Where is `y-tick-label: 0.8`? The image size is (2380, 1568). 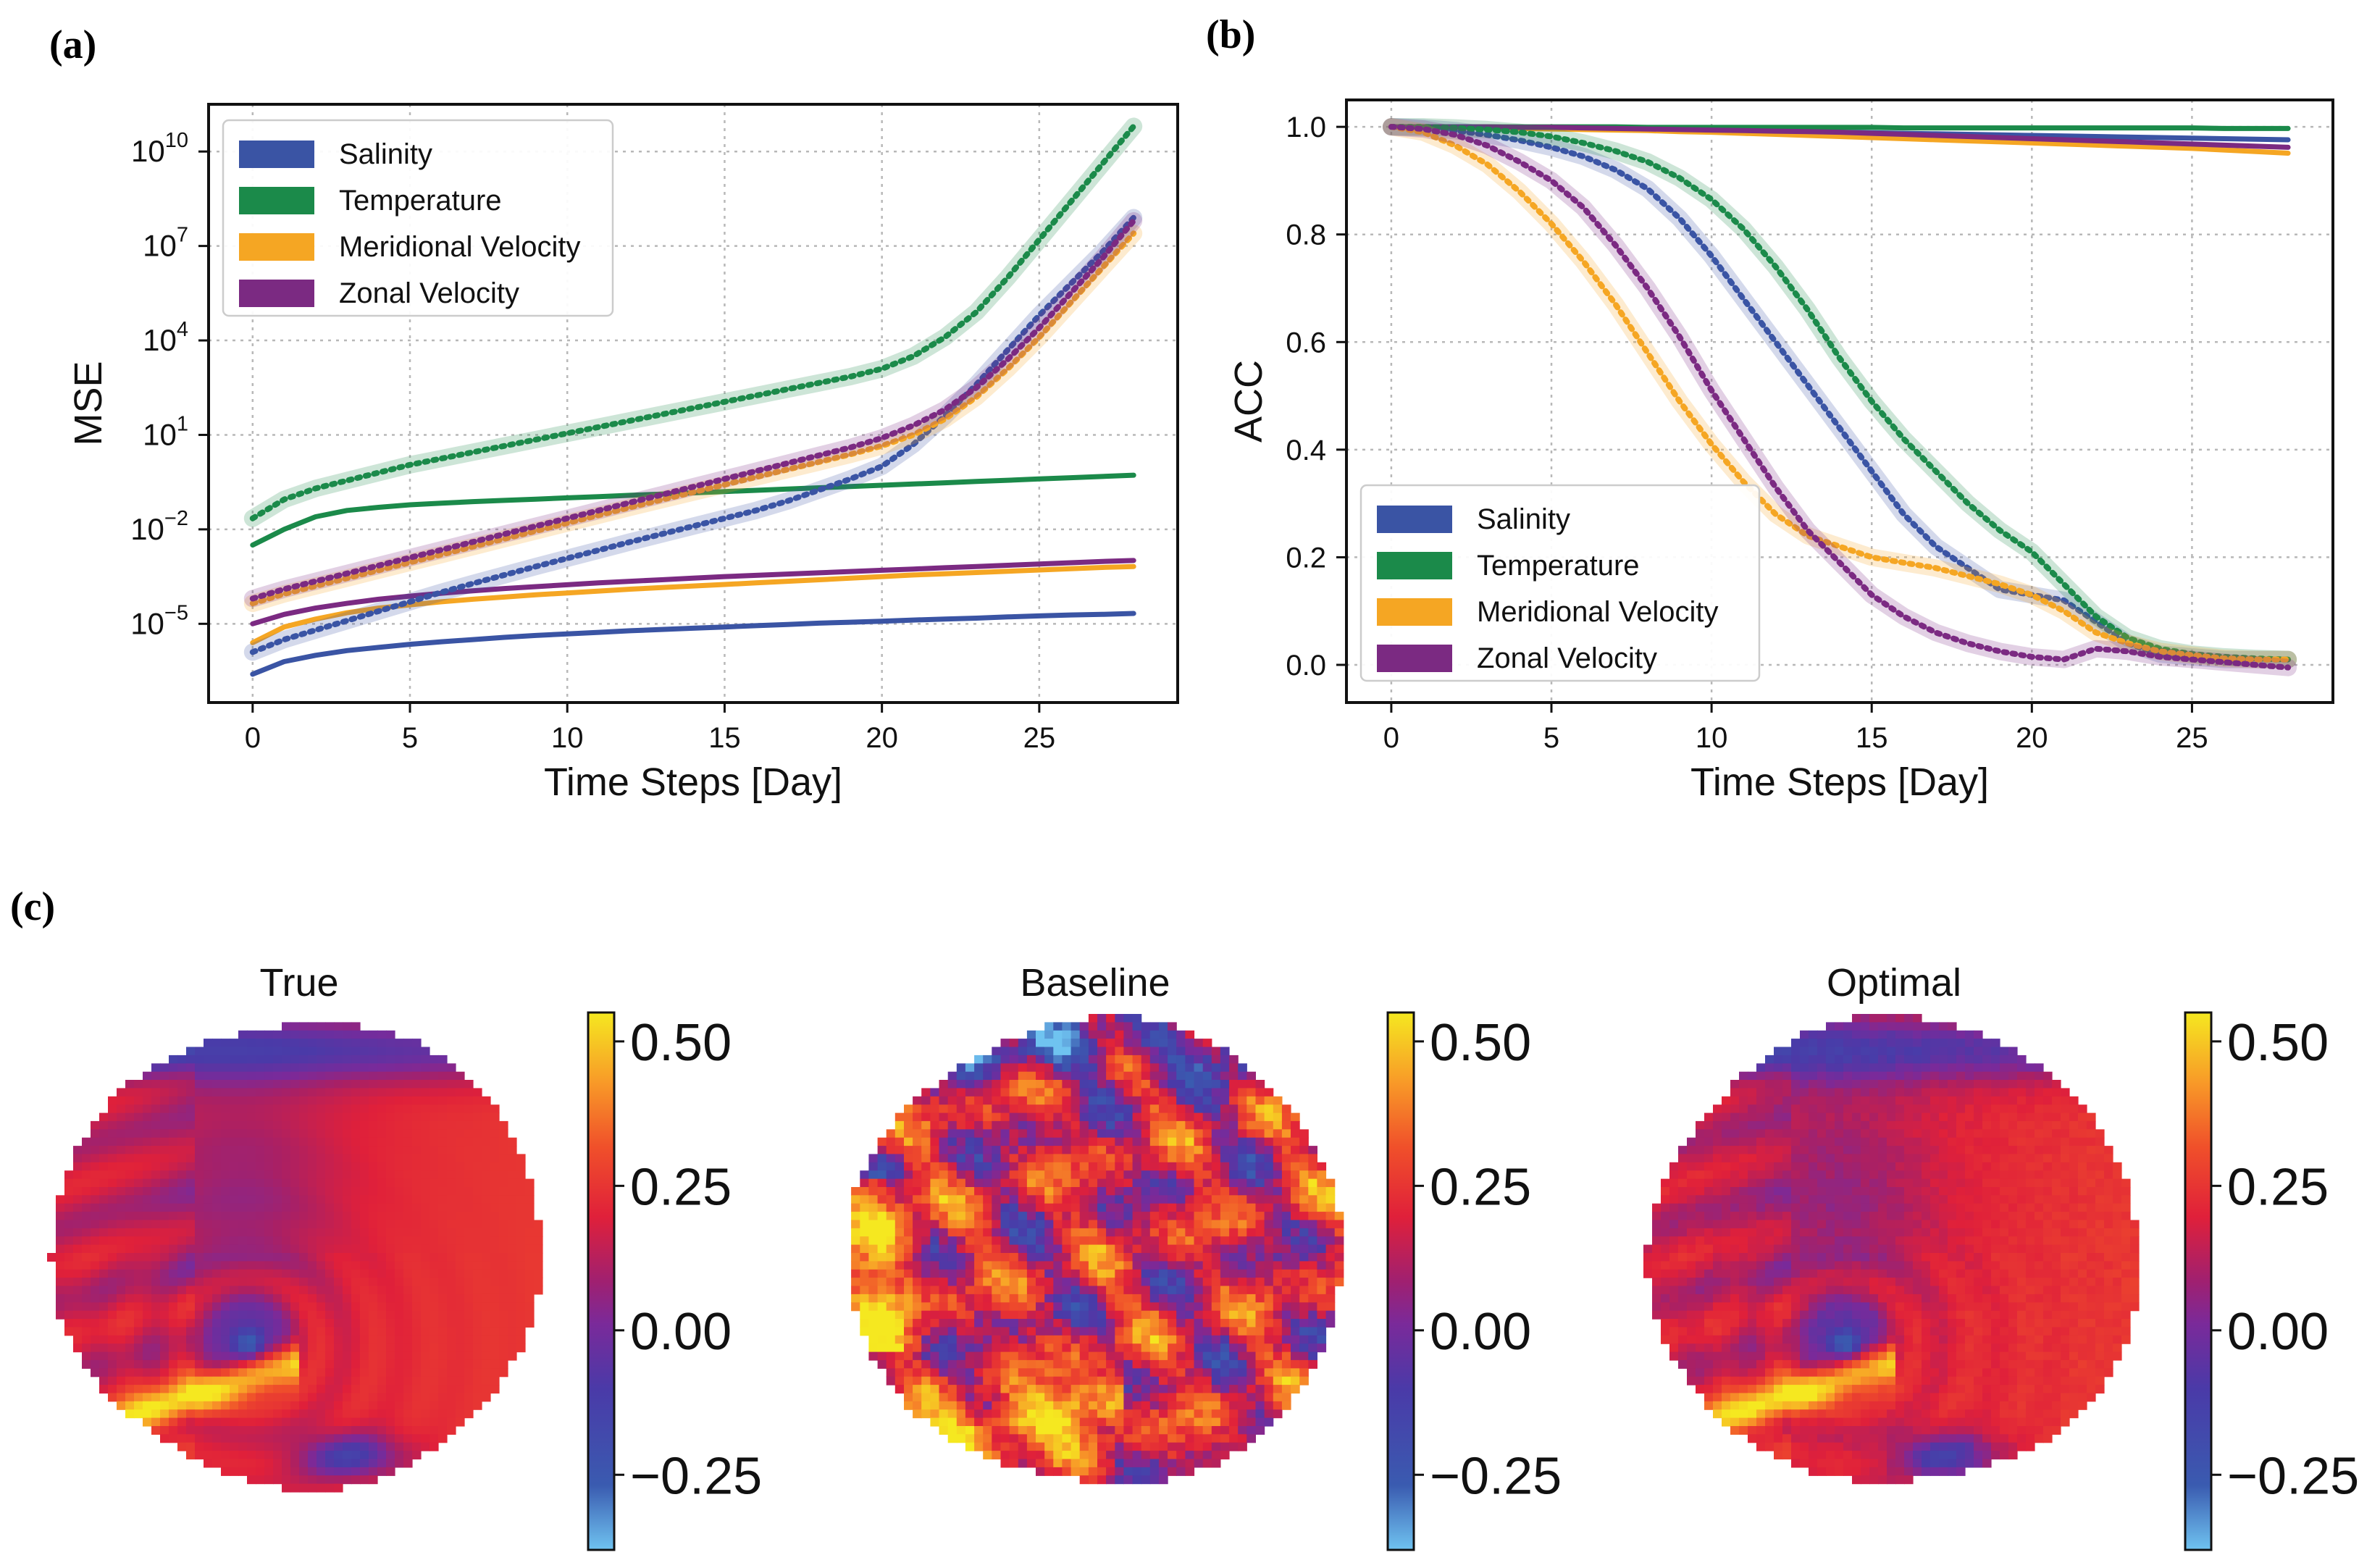
y-tick-label: 0.8 is located at coordinates (1306, 235).